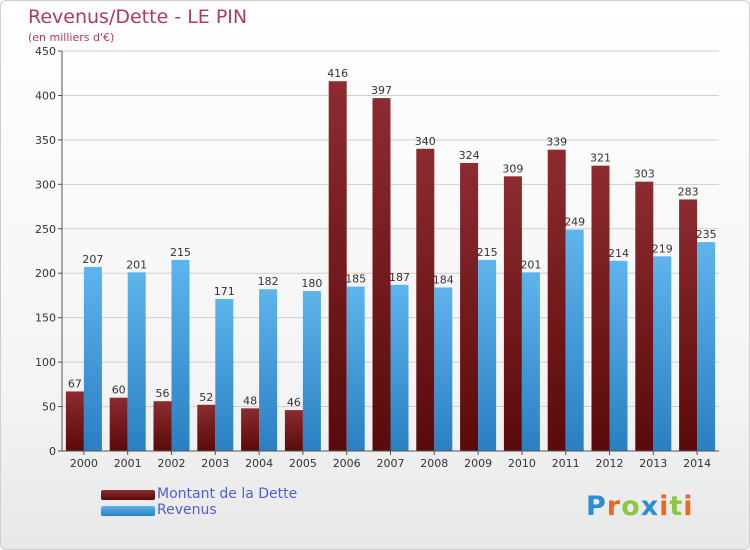 The height and width of the screenshot is (550, 750). Describe the element at coordinates (136, 361) in the screenshot. I see `bar-revenus-2001` at that location.